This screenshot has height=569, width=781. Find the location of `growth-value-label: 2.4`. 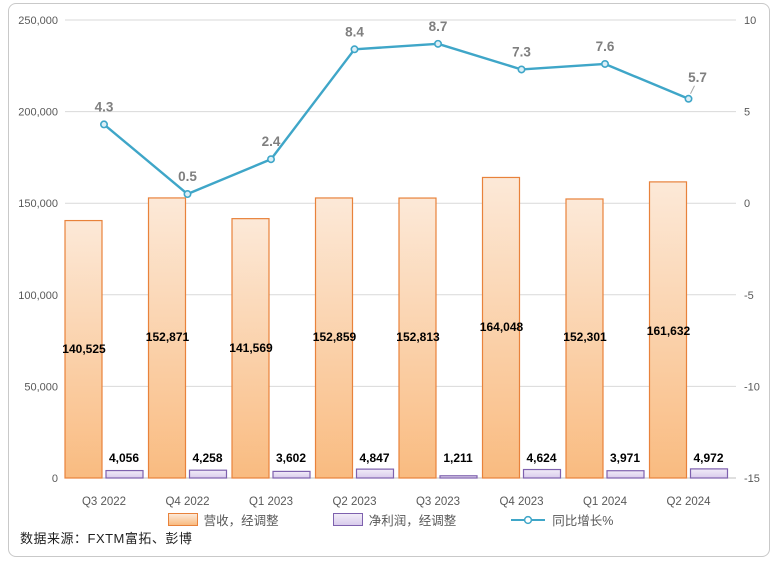

growth-value-label: 2.4 is located at coordinates (271, 141).